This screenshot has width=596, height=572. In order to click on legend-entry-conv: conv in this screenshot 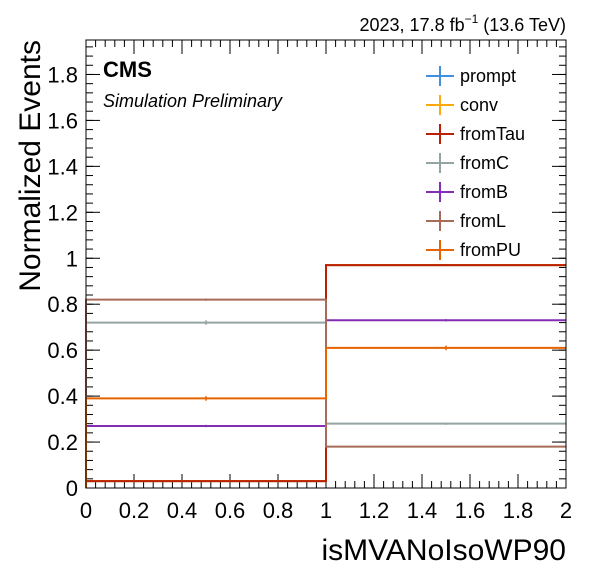, I will do `click(462, 105)`.